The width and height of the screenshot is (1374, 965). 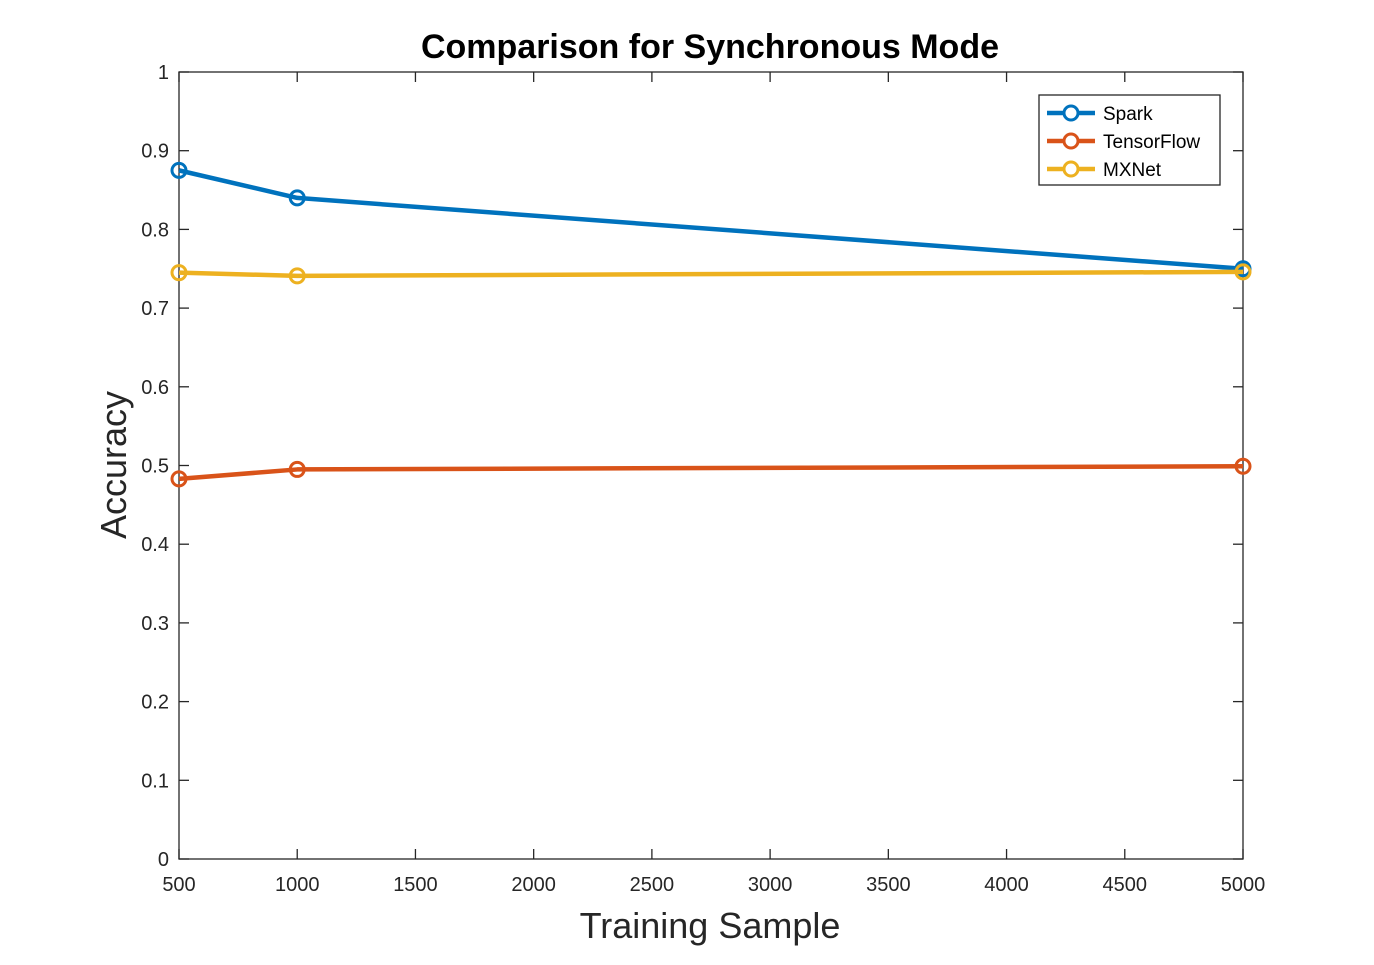 What do you see at coordinates (155, 624) in the screenshot?
I see `y-tick-label: 0.3` at bounding box center [155, 624].